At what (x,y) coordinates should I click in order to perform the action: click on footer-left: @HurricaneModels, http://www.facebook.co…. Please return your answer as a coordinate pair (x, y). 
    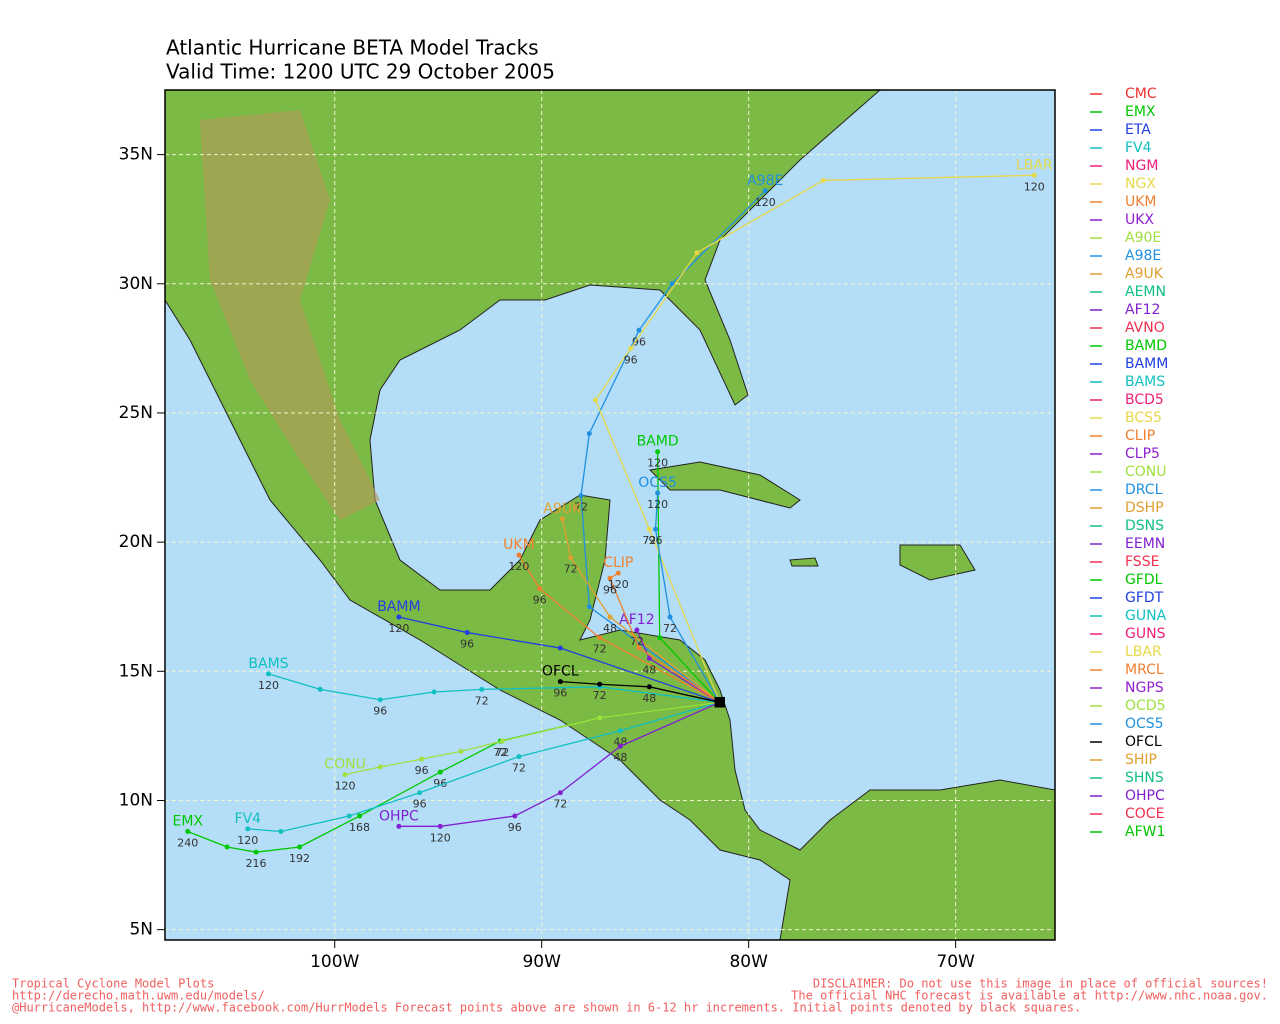
    Looking at the image, I should click on (546, 1008).